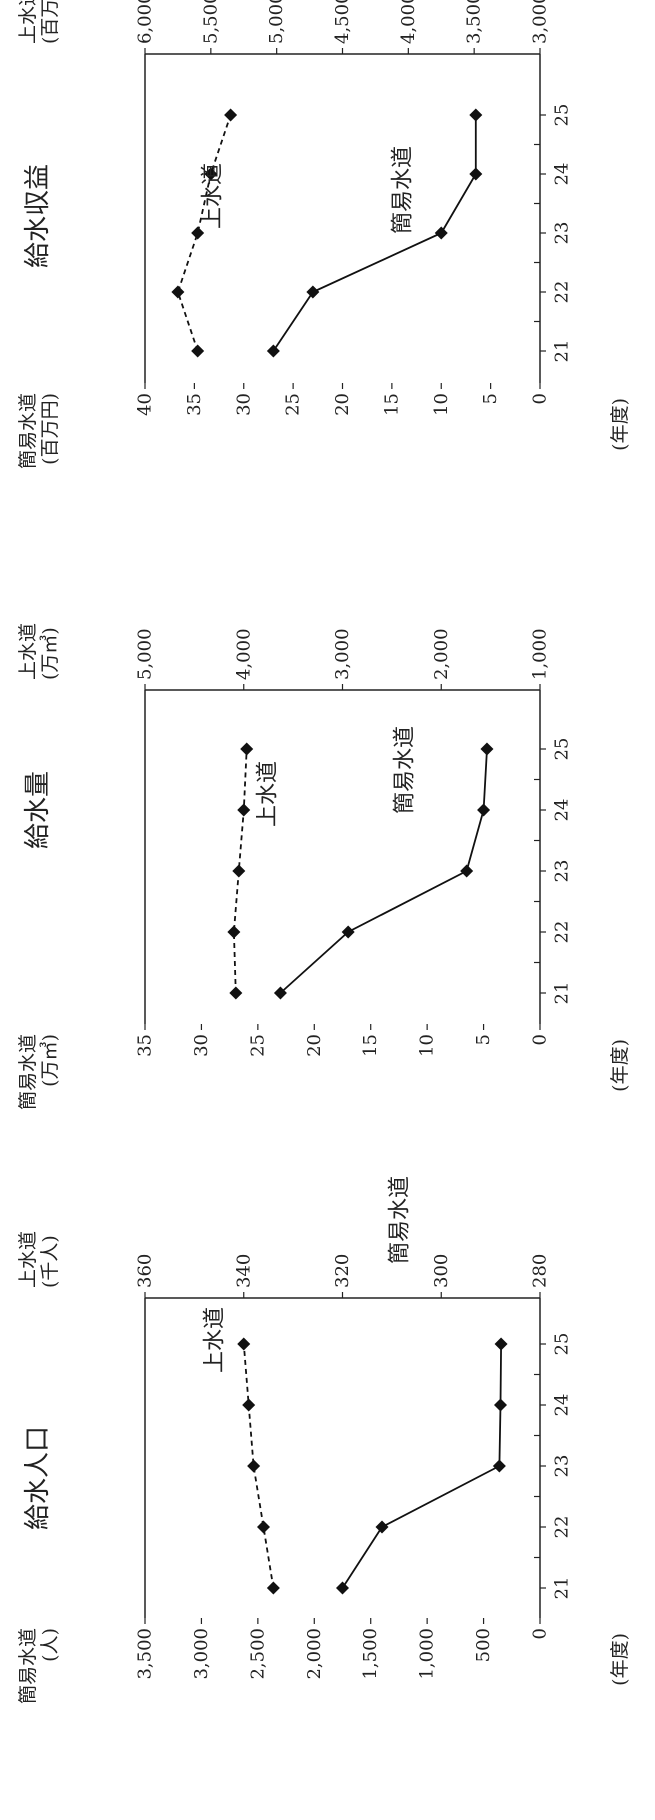  Describe the element at coordinates (240, 871) in the screenshot. I see `series-line-josuido` at that location.